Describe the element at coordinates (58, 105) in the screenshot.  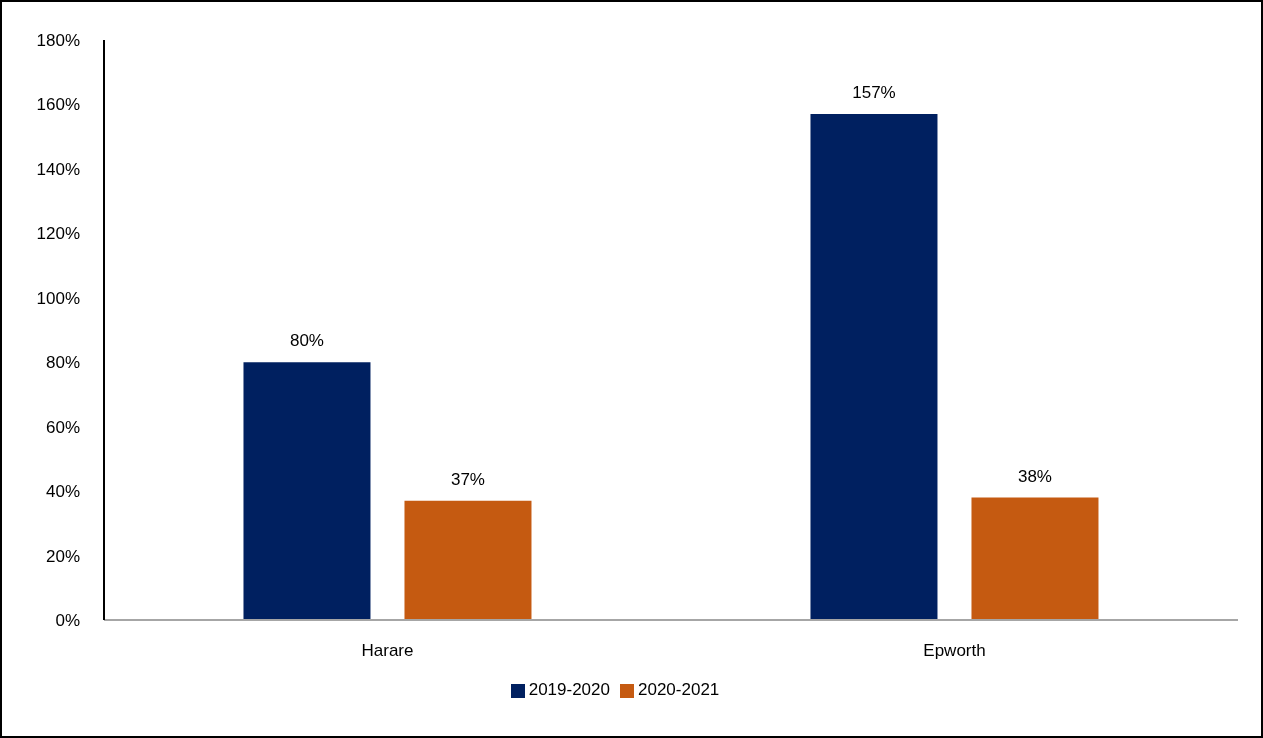
I see `y-tick-label: 160%` at that location.